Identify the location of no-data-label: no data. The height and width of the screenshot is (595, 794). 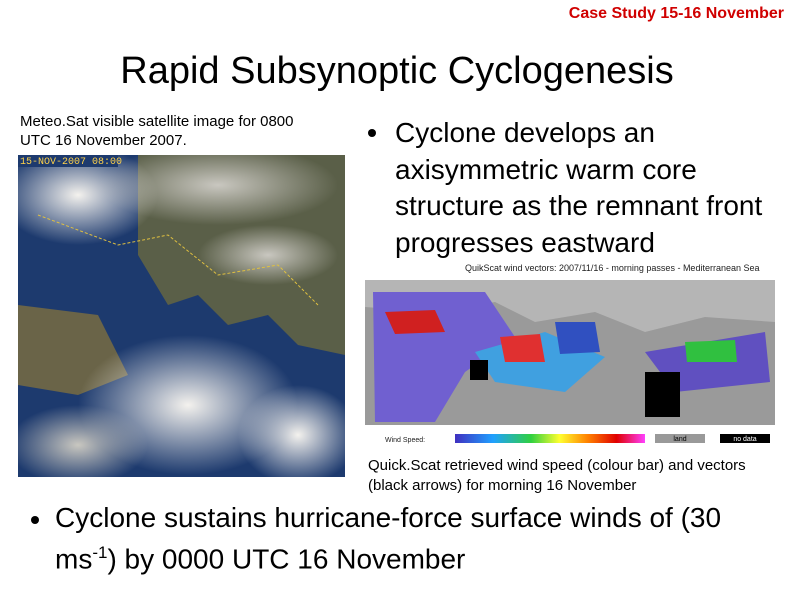
(744, 439).